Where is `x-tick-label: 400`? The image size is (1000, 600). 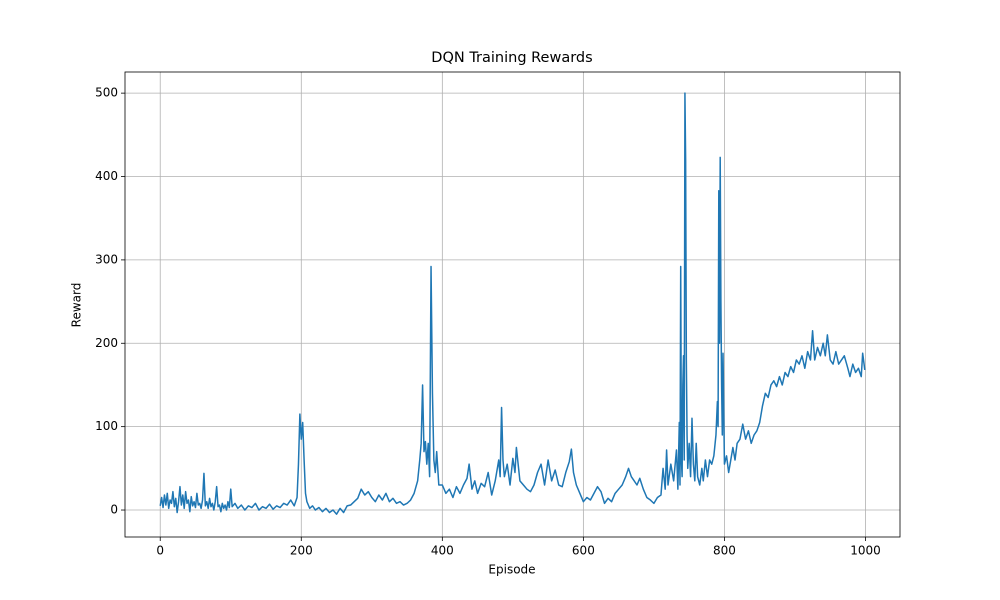
x-tick-label: 400 is located at coordinates (442, 551).